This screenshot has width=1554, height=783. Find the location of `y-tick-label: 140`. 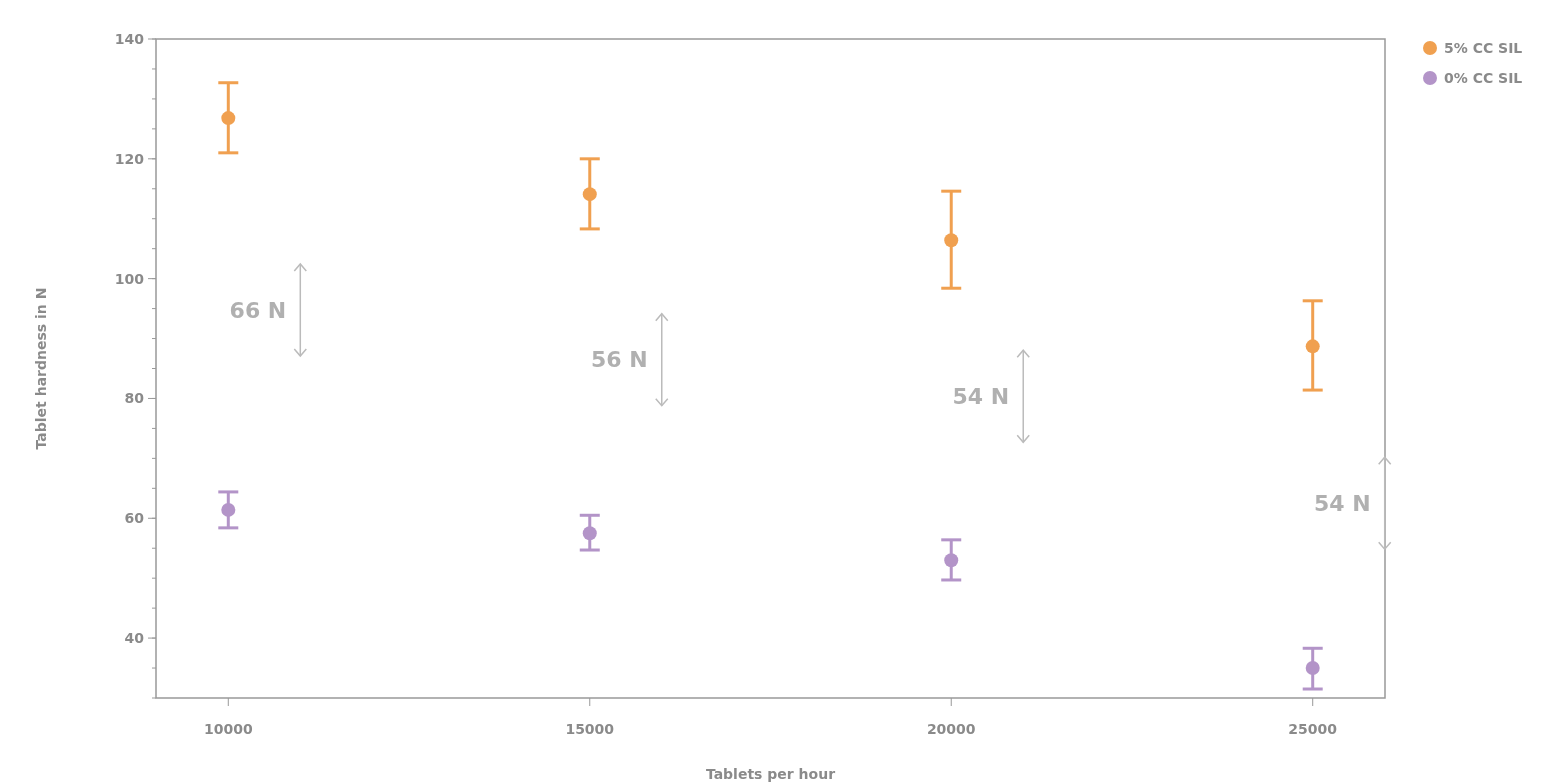

y-tick-label: 140 is located at coordinates (129, 38).